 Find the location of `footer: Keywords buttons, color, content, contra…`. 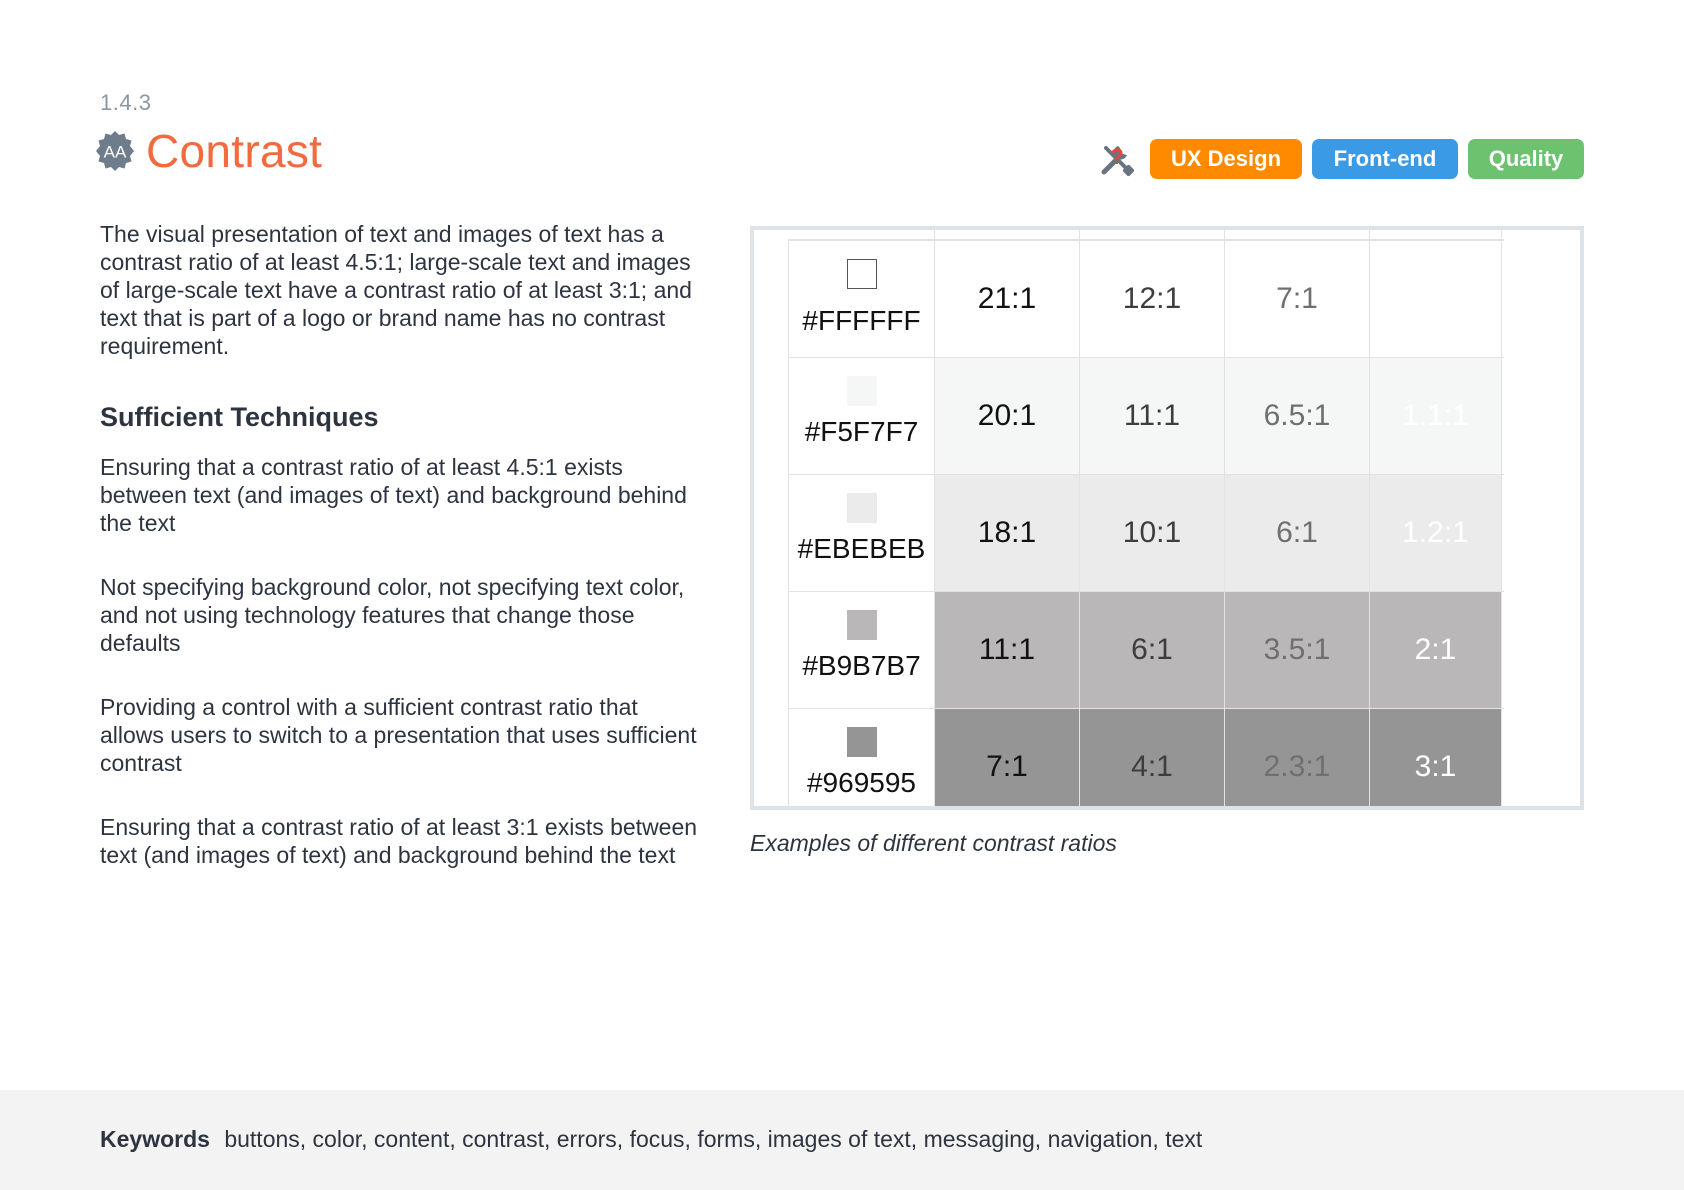

footer: Keywords buttons, color, content, contra… is located at coordinates (842, 1140).